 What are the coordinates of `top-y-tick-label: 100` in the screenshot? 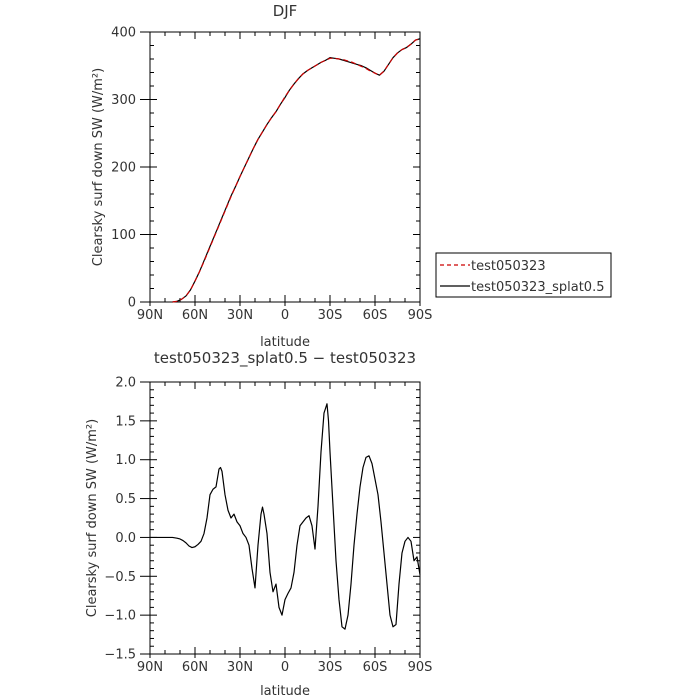 It's located at (123, 235).